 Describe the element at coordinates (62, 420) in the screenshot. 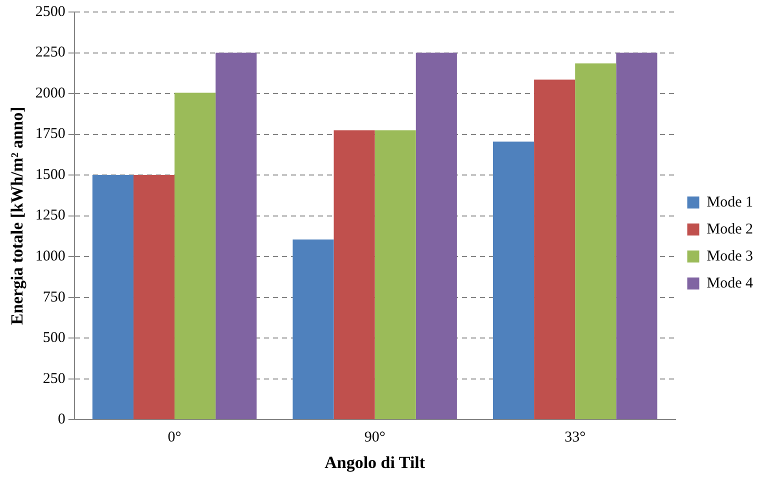

I see `y-tick-label: 0` at that location.